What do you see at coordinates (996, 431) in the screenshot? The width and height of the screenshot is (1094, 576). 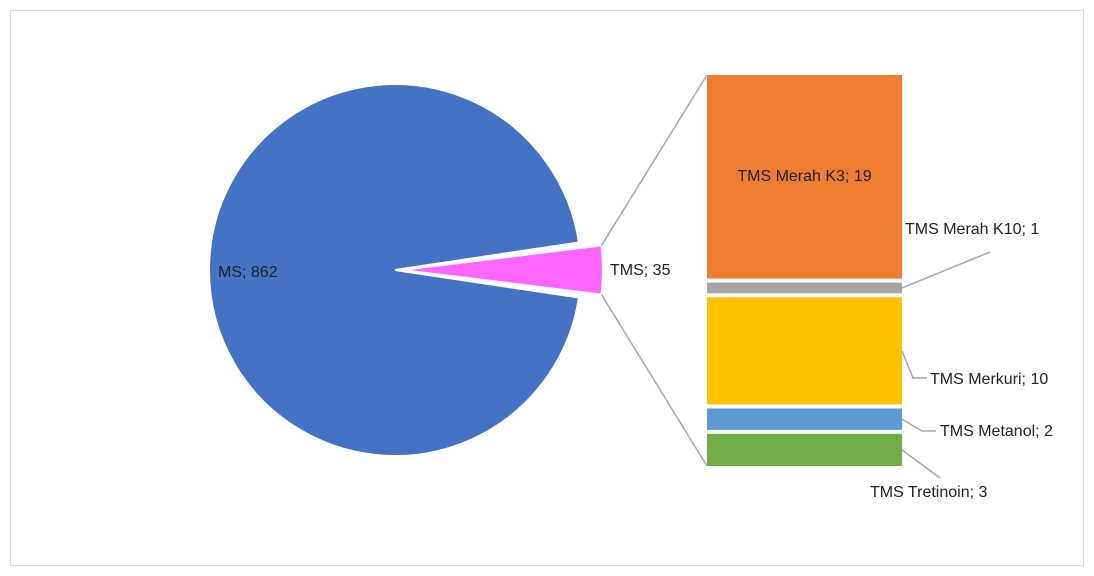 I see `data-label: TMS Metanol; 2` at bounding box center [996, 431].